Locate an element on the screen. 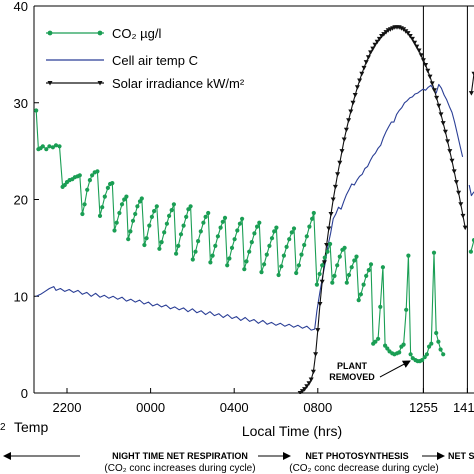  y-tick-label: 30 is located at coordinates (21, 103).